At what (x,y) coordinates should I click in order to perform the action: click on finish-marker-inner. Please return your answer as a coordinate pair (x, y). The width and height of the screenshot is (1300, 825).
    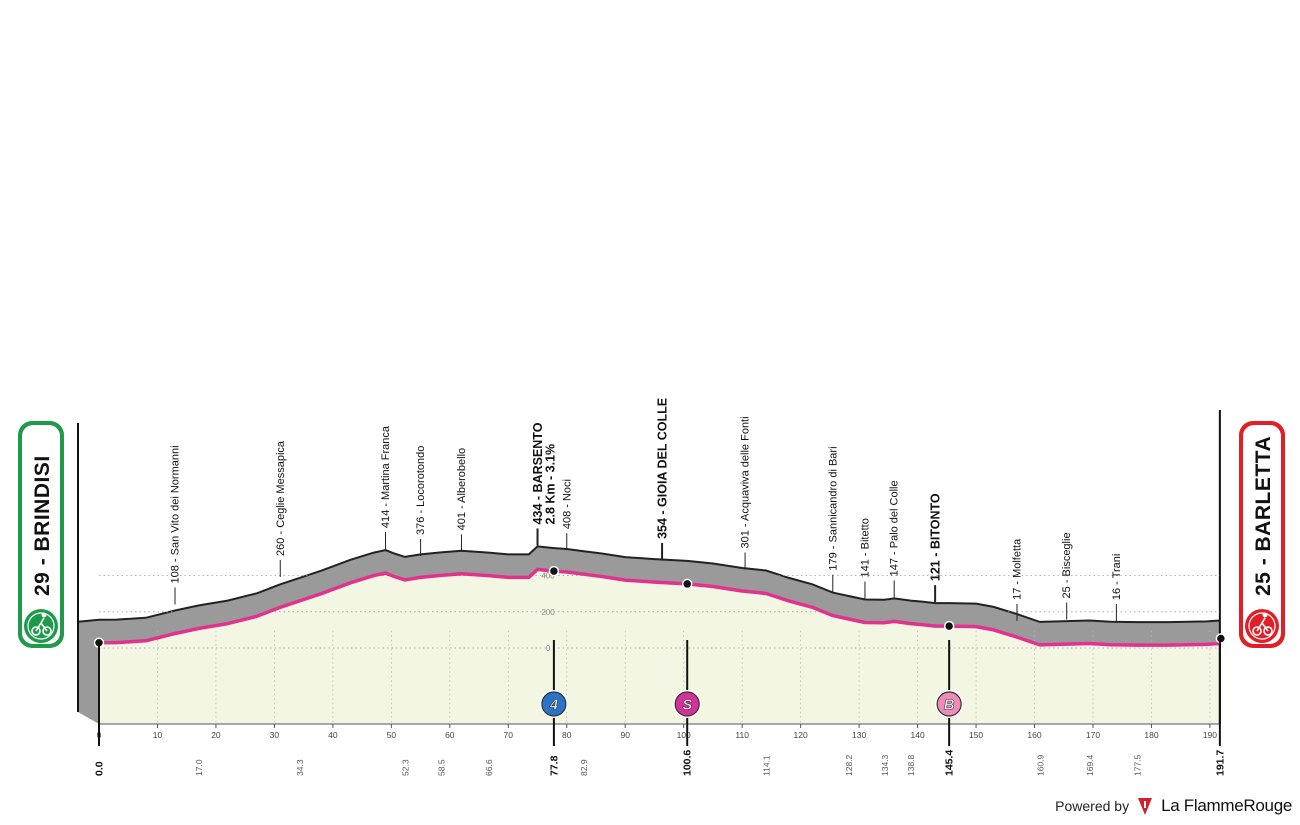
    Looking at the image, I should click on (1262, 534).